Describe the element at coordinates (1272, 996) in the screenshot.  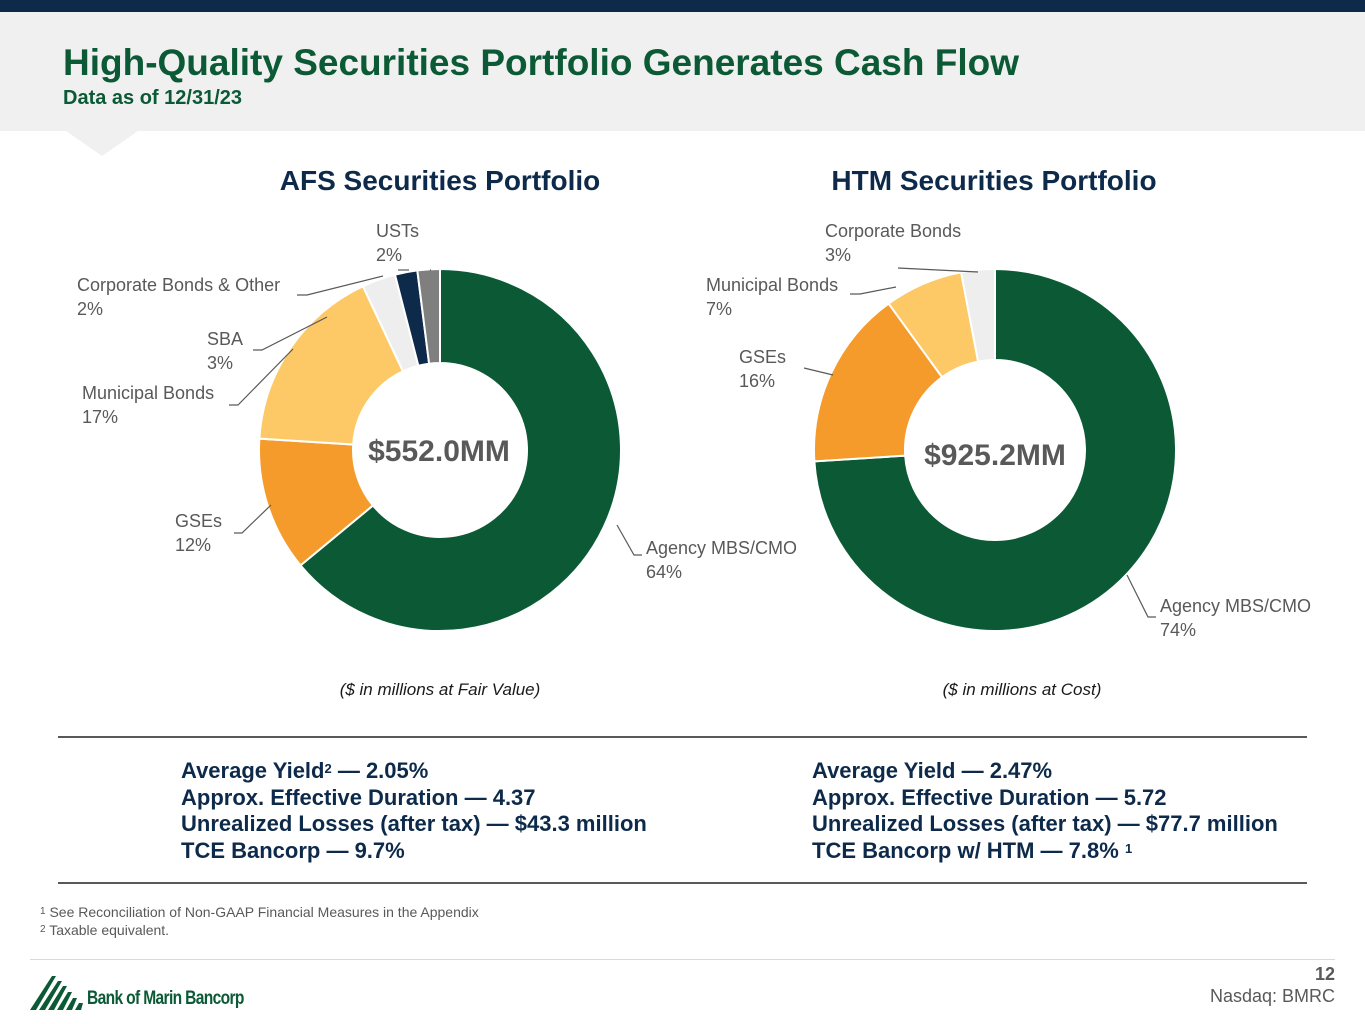
I see `stock-ticker: Nasdaq: BMRC` at that location.